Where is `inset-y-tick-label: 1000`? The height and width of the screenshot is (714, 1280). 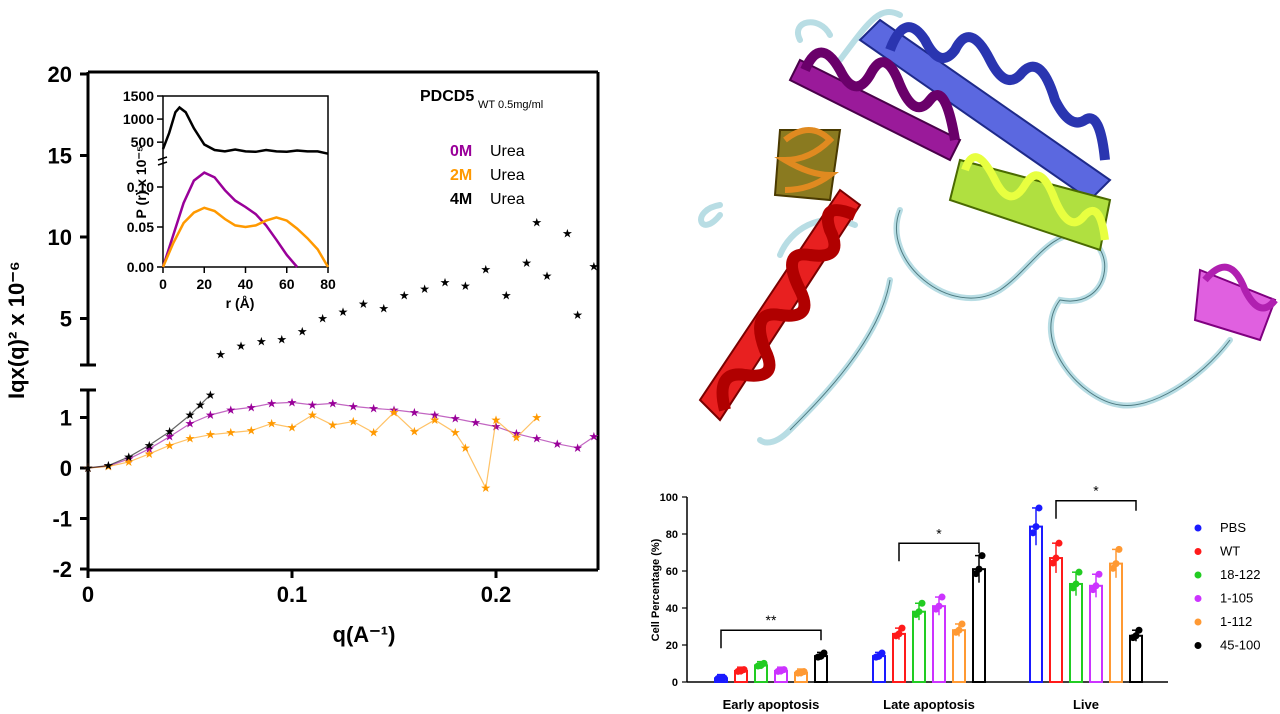
inset-y-tick-label: 1000 is located at coordinates (138, 119).